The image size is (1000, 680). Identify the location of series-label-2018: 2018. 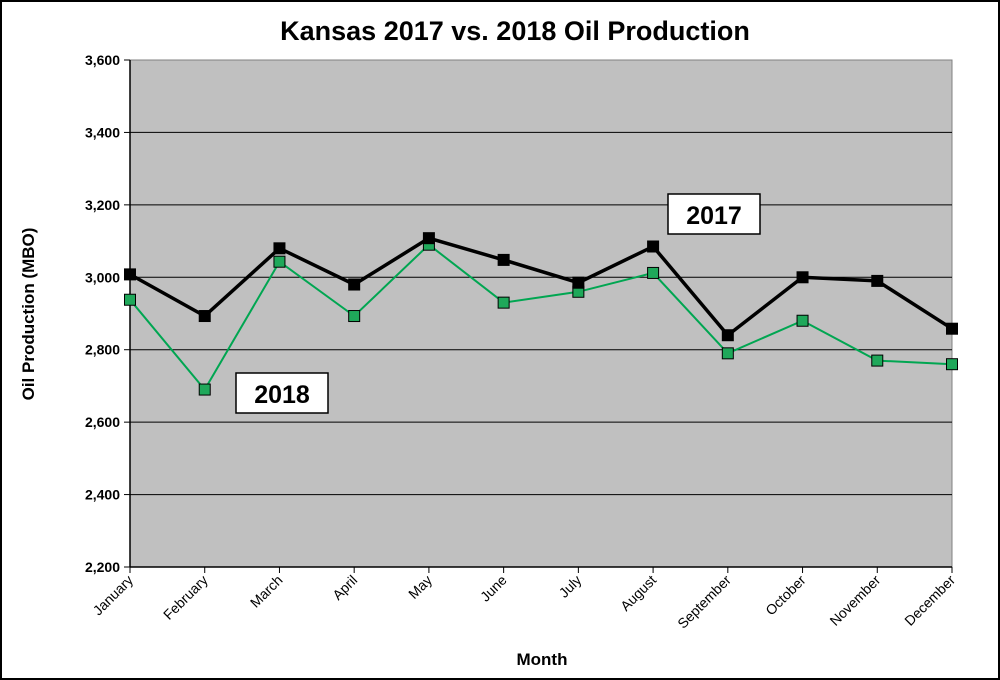
(282, 393).